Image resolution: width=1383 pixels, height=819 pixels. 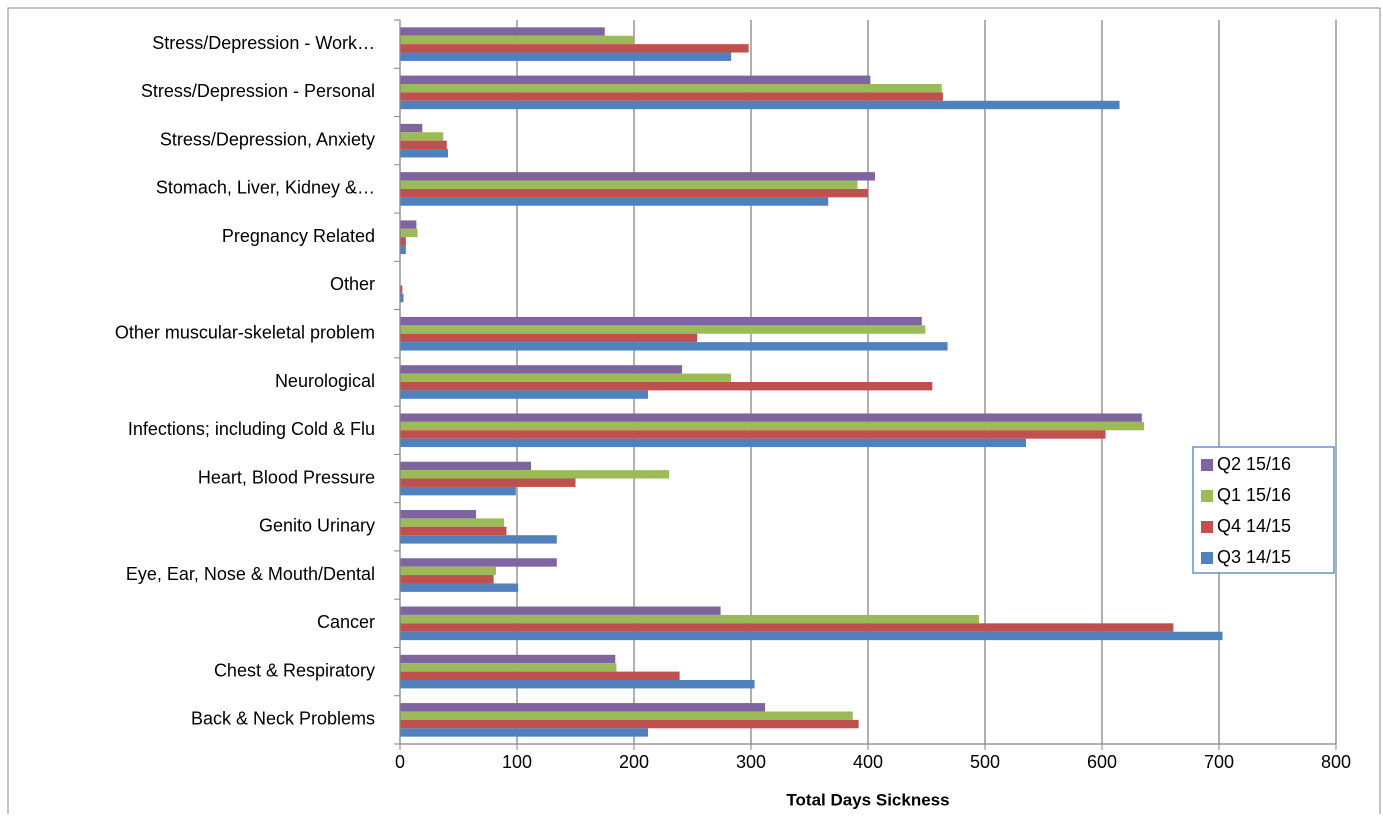 What do you see at coordinates (286, 477) in the screenshot?
I see `y-tick-label: Heart, Blood Pressure` at bounding box center [286, 477].